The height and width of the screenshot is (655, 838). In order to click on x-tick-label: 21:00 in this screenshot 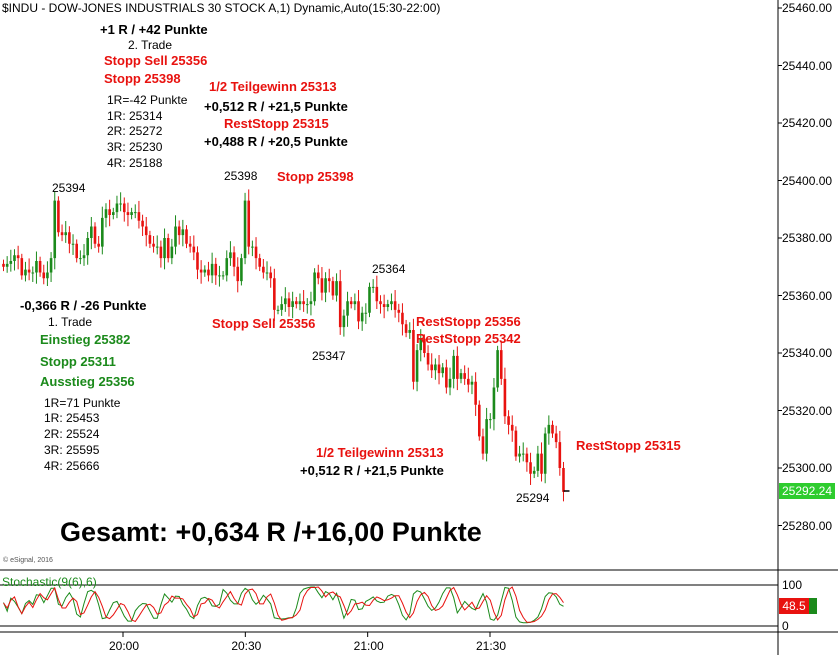, I will do `click(368, 646)`.